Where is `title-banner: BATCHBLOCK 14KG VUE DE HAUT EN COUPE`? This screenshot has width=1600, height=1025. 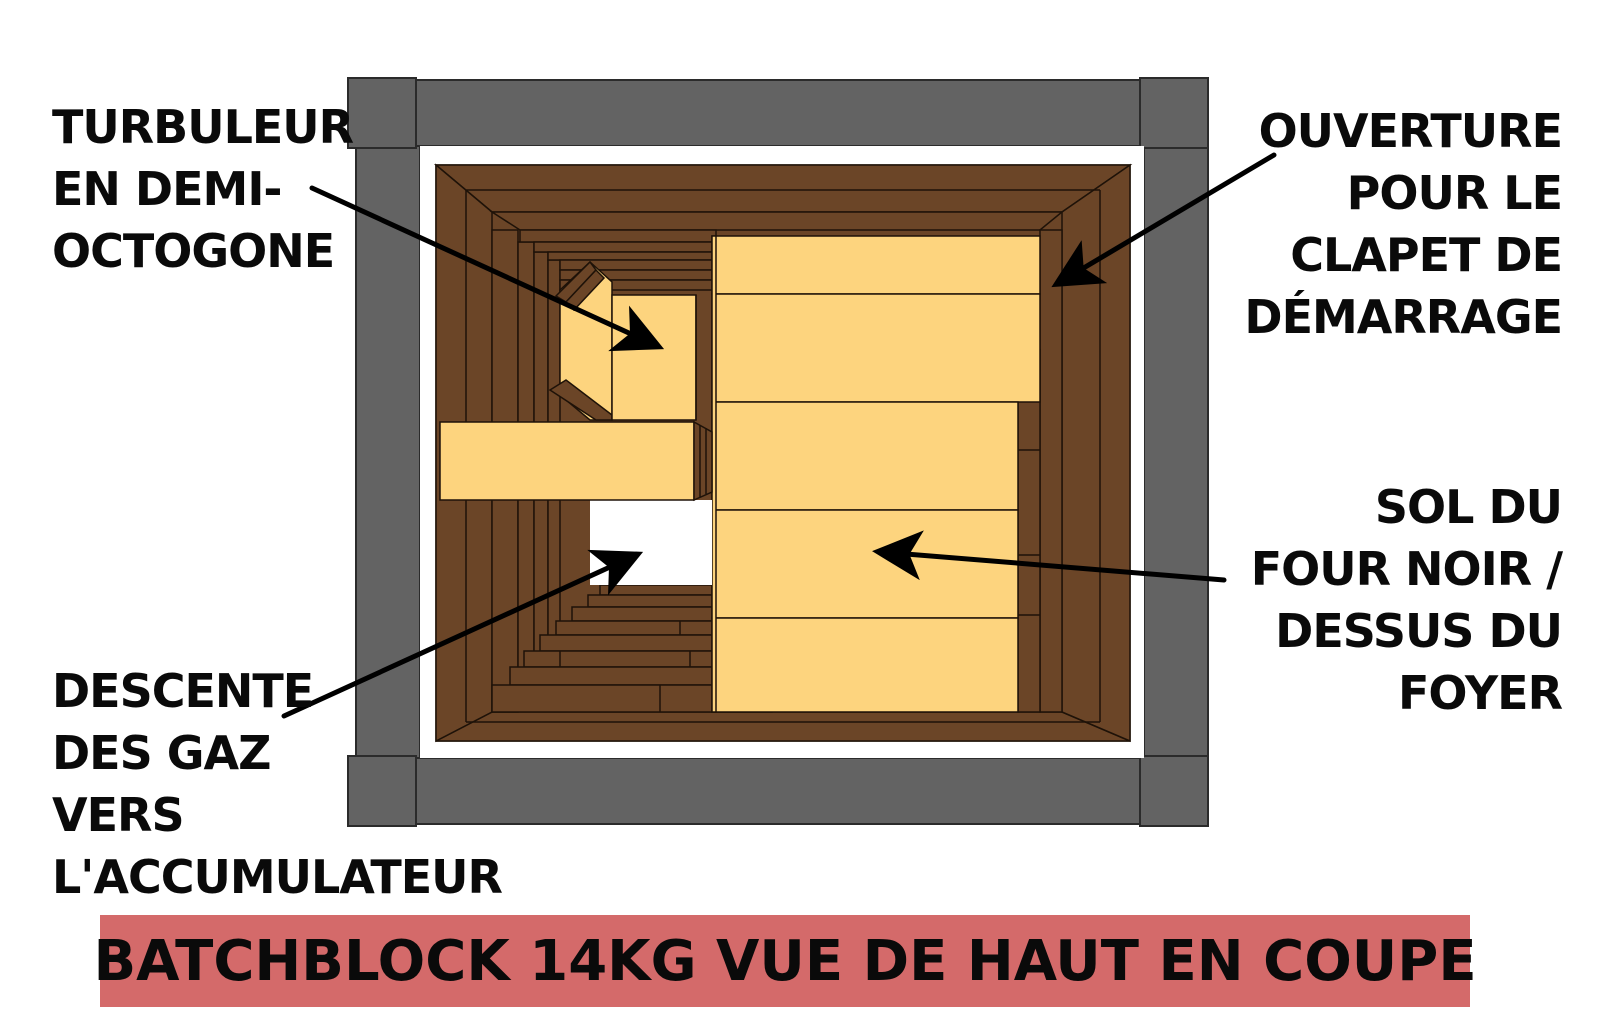 title-banner: BATCHBLOCK 14KG VUE DE HAUT EN COUPE is located at coordinates (785, 961).